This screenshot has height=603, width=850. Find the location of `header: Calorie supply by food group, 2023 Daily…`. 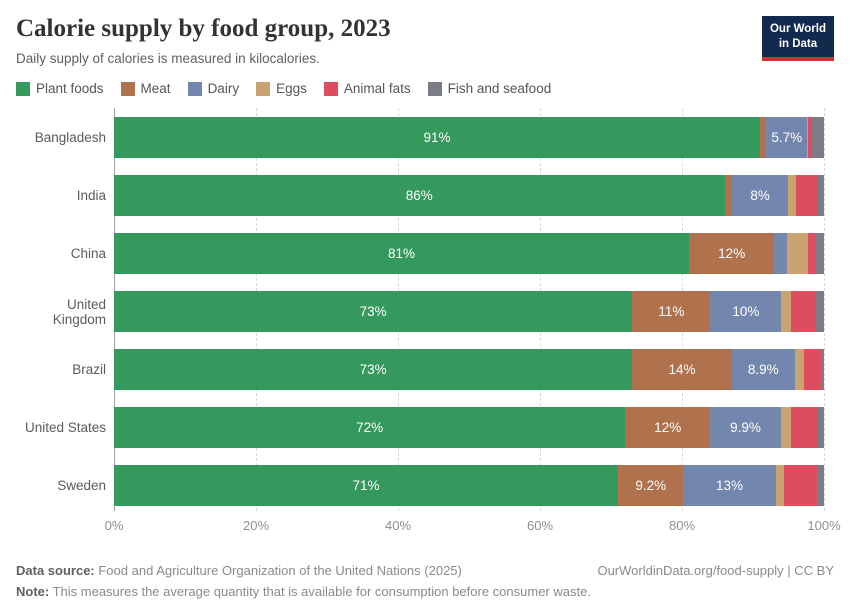

header: Calorie supply by food group, 2023 Daily… is located at coordinates (425, 40).